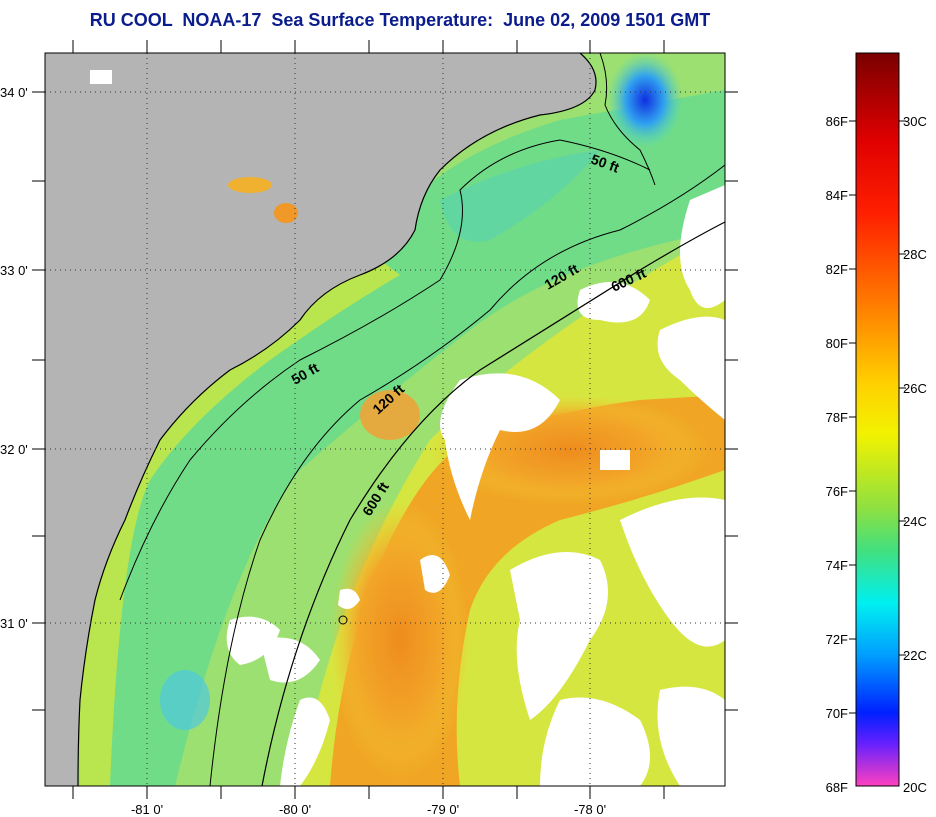 The image size is (936, 817). What do you see at coordinates (837, 121) in the screenshot?
I see `cbar-f-86: 86F` at bounding box center [837, 121].